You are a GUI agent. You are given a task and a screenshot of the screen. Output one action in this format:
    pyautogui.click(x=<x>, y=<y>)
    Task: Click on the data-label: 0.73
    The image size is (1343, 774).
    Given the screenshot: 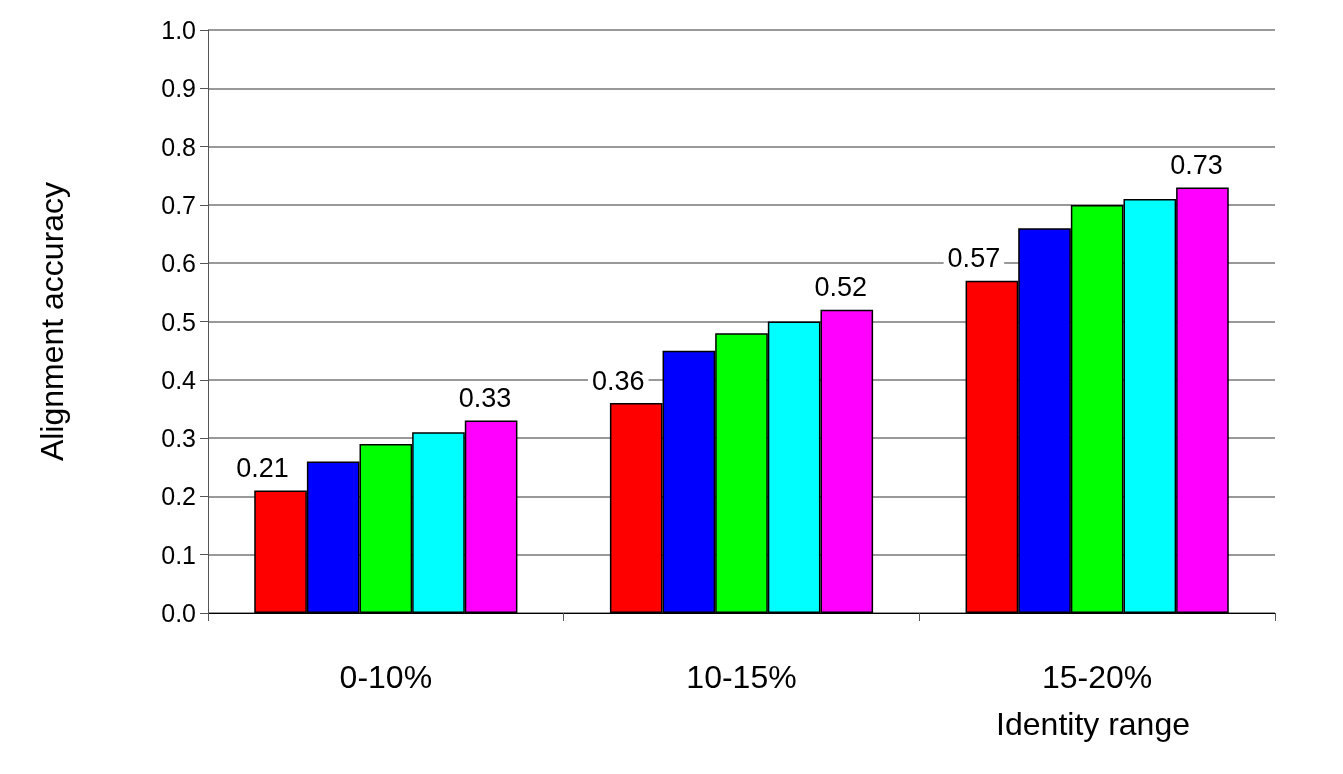 What is the action you would take?
    pyautogui.click(x=1196, y=164)
    